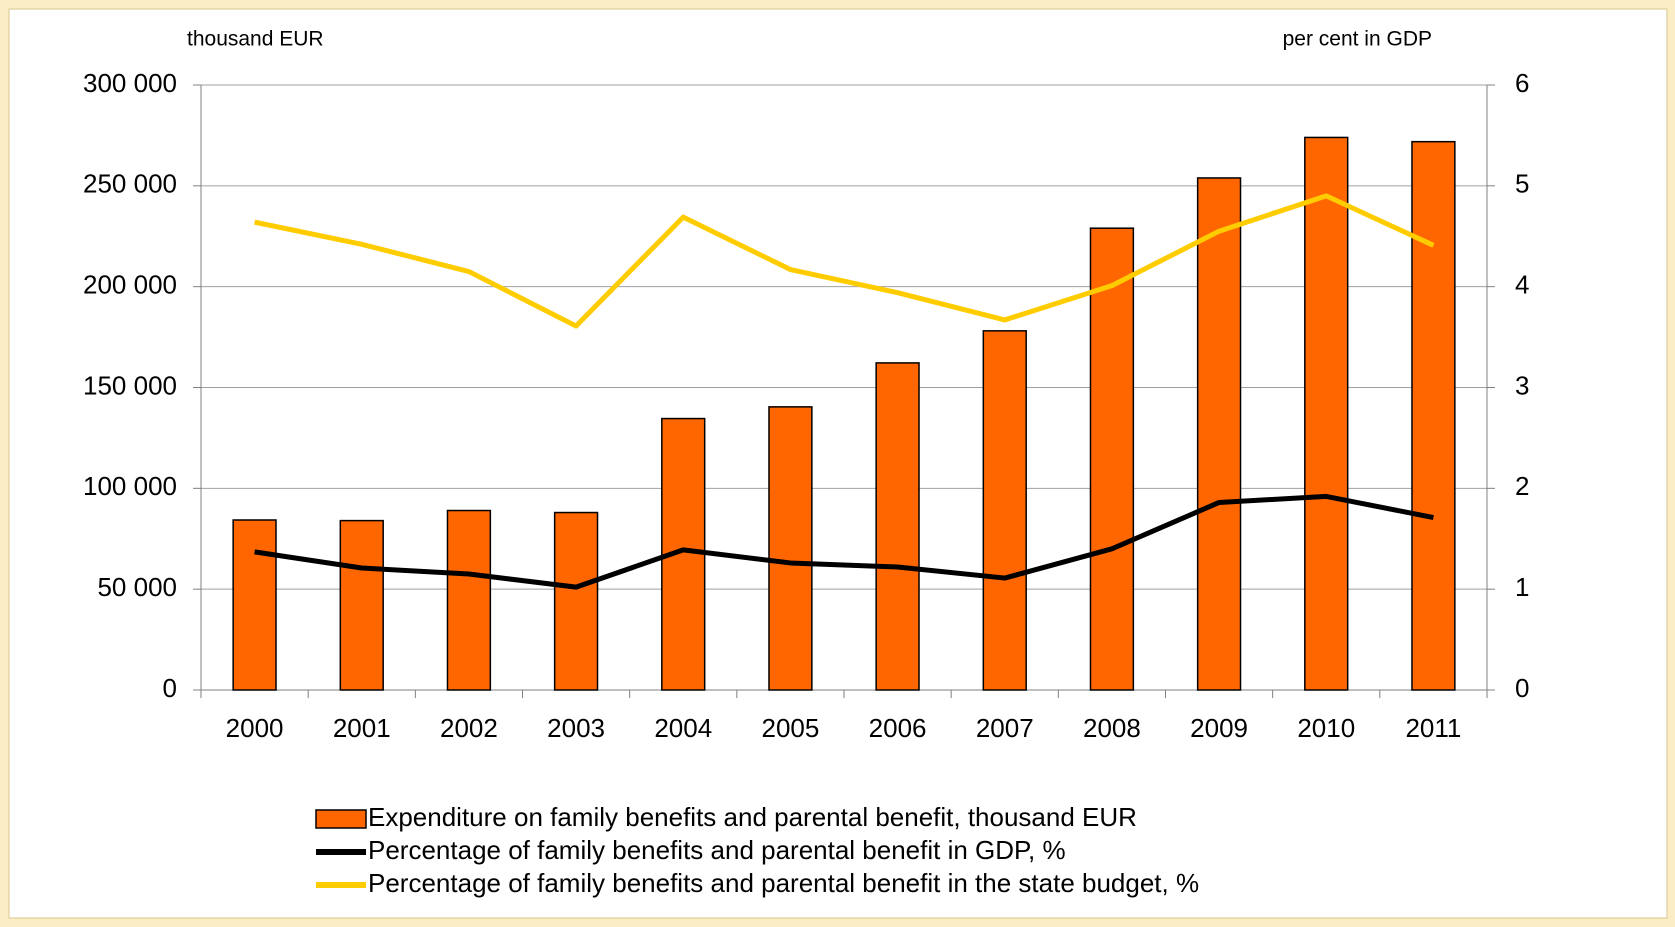 The width and height of the screenshot is (1675, 927). I want to click on legend-swatch, so click(341, 819).